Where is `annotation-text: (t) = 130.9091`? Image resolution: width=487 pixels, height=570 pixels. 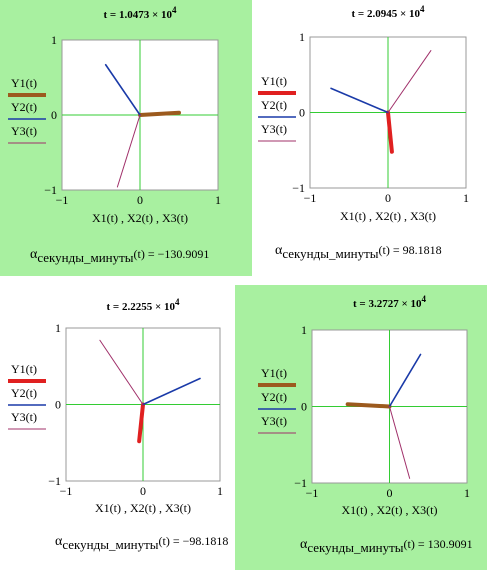 annotation-text: (t) = 130.9091 is located at coordinates (438, 544).